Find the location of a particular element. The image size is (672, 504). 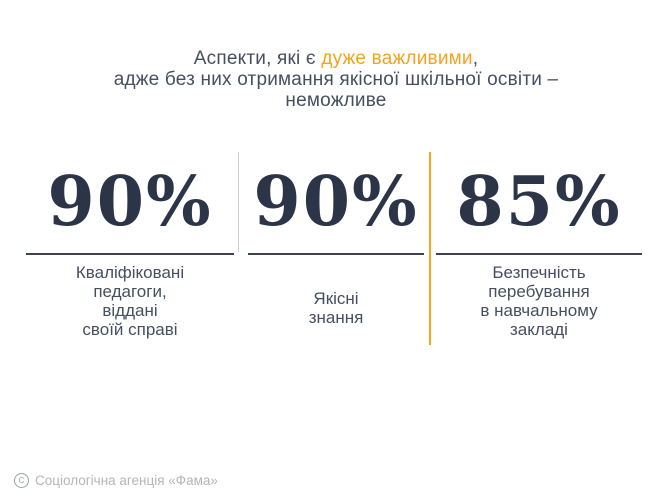

stat-label-line: знання is located at coordinates (336, 317).